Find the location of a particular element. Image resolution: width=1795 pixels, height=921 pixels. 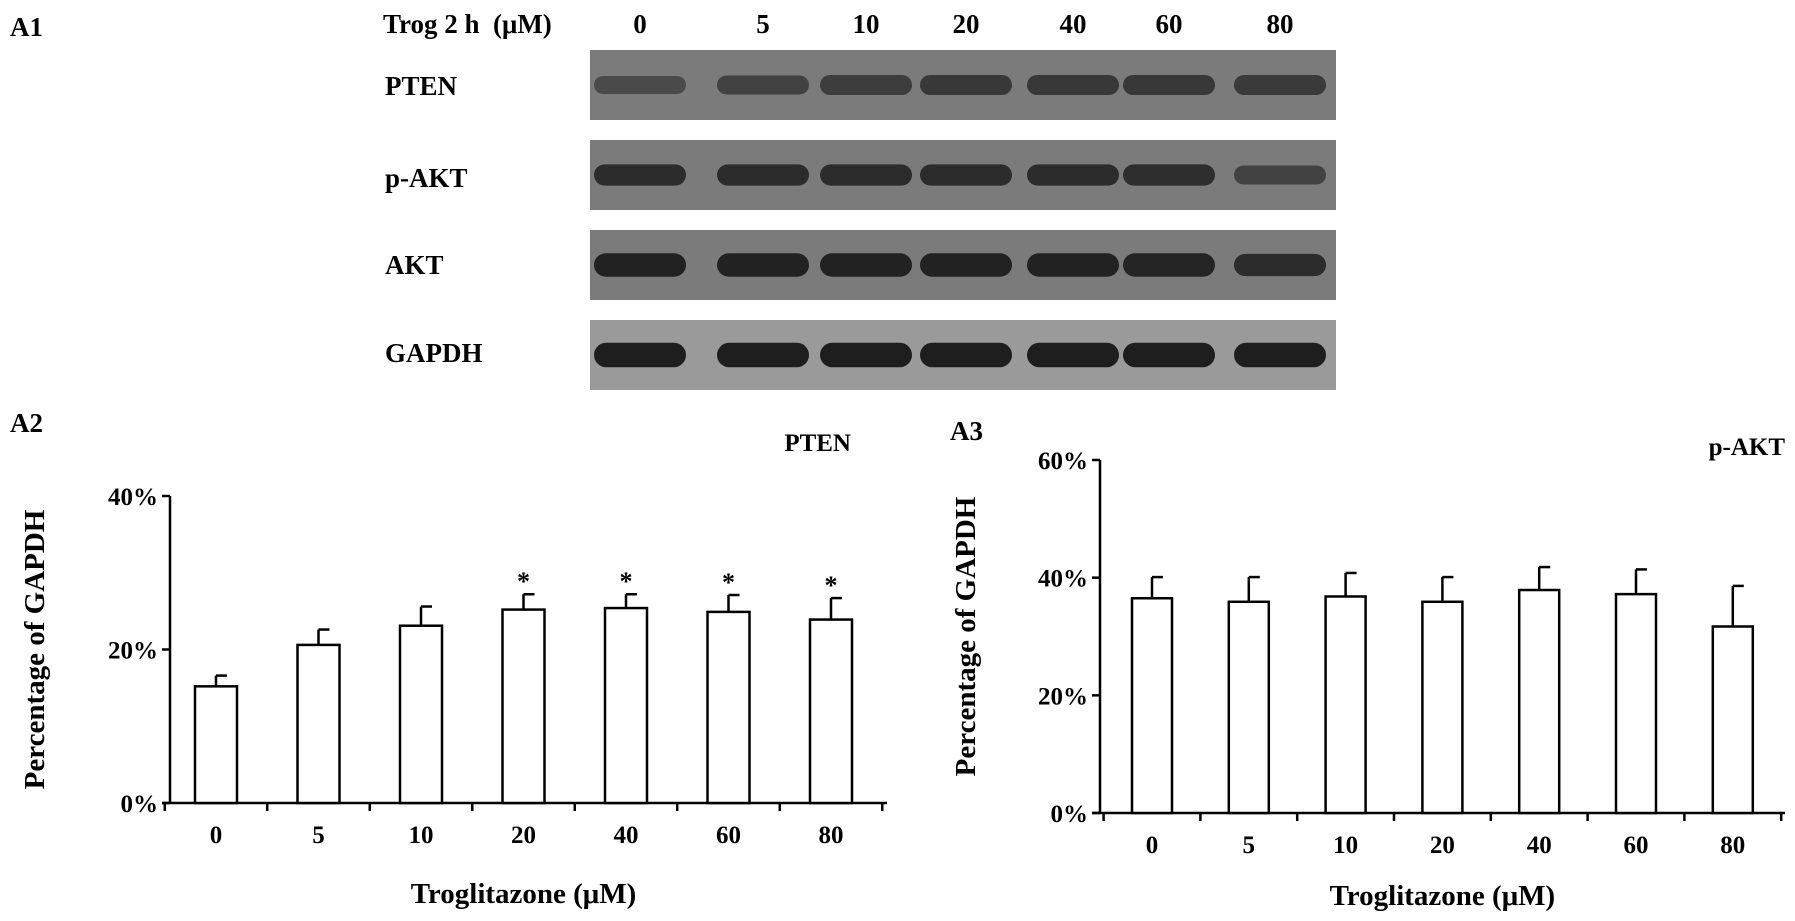

blot-lane-label: 60 is located at coordinates (1169, 24).